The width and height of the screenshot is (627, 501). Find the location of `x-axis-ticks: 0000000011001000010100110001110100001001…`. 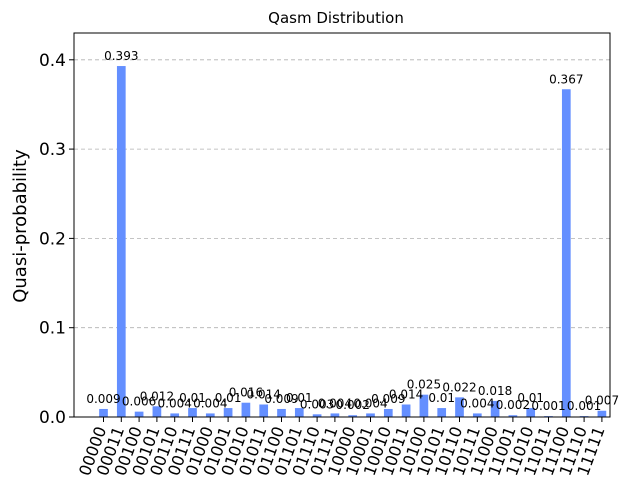

x-axis-ticks: 0000000011001000010100110001110100001001… is located at coordinates (342, 447).